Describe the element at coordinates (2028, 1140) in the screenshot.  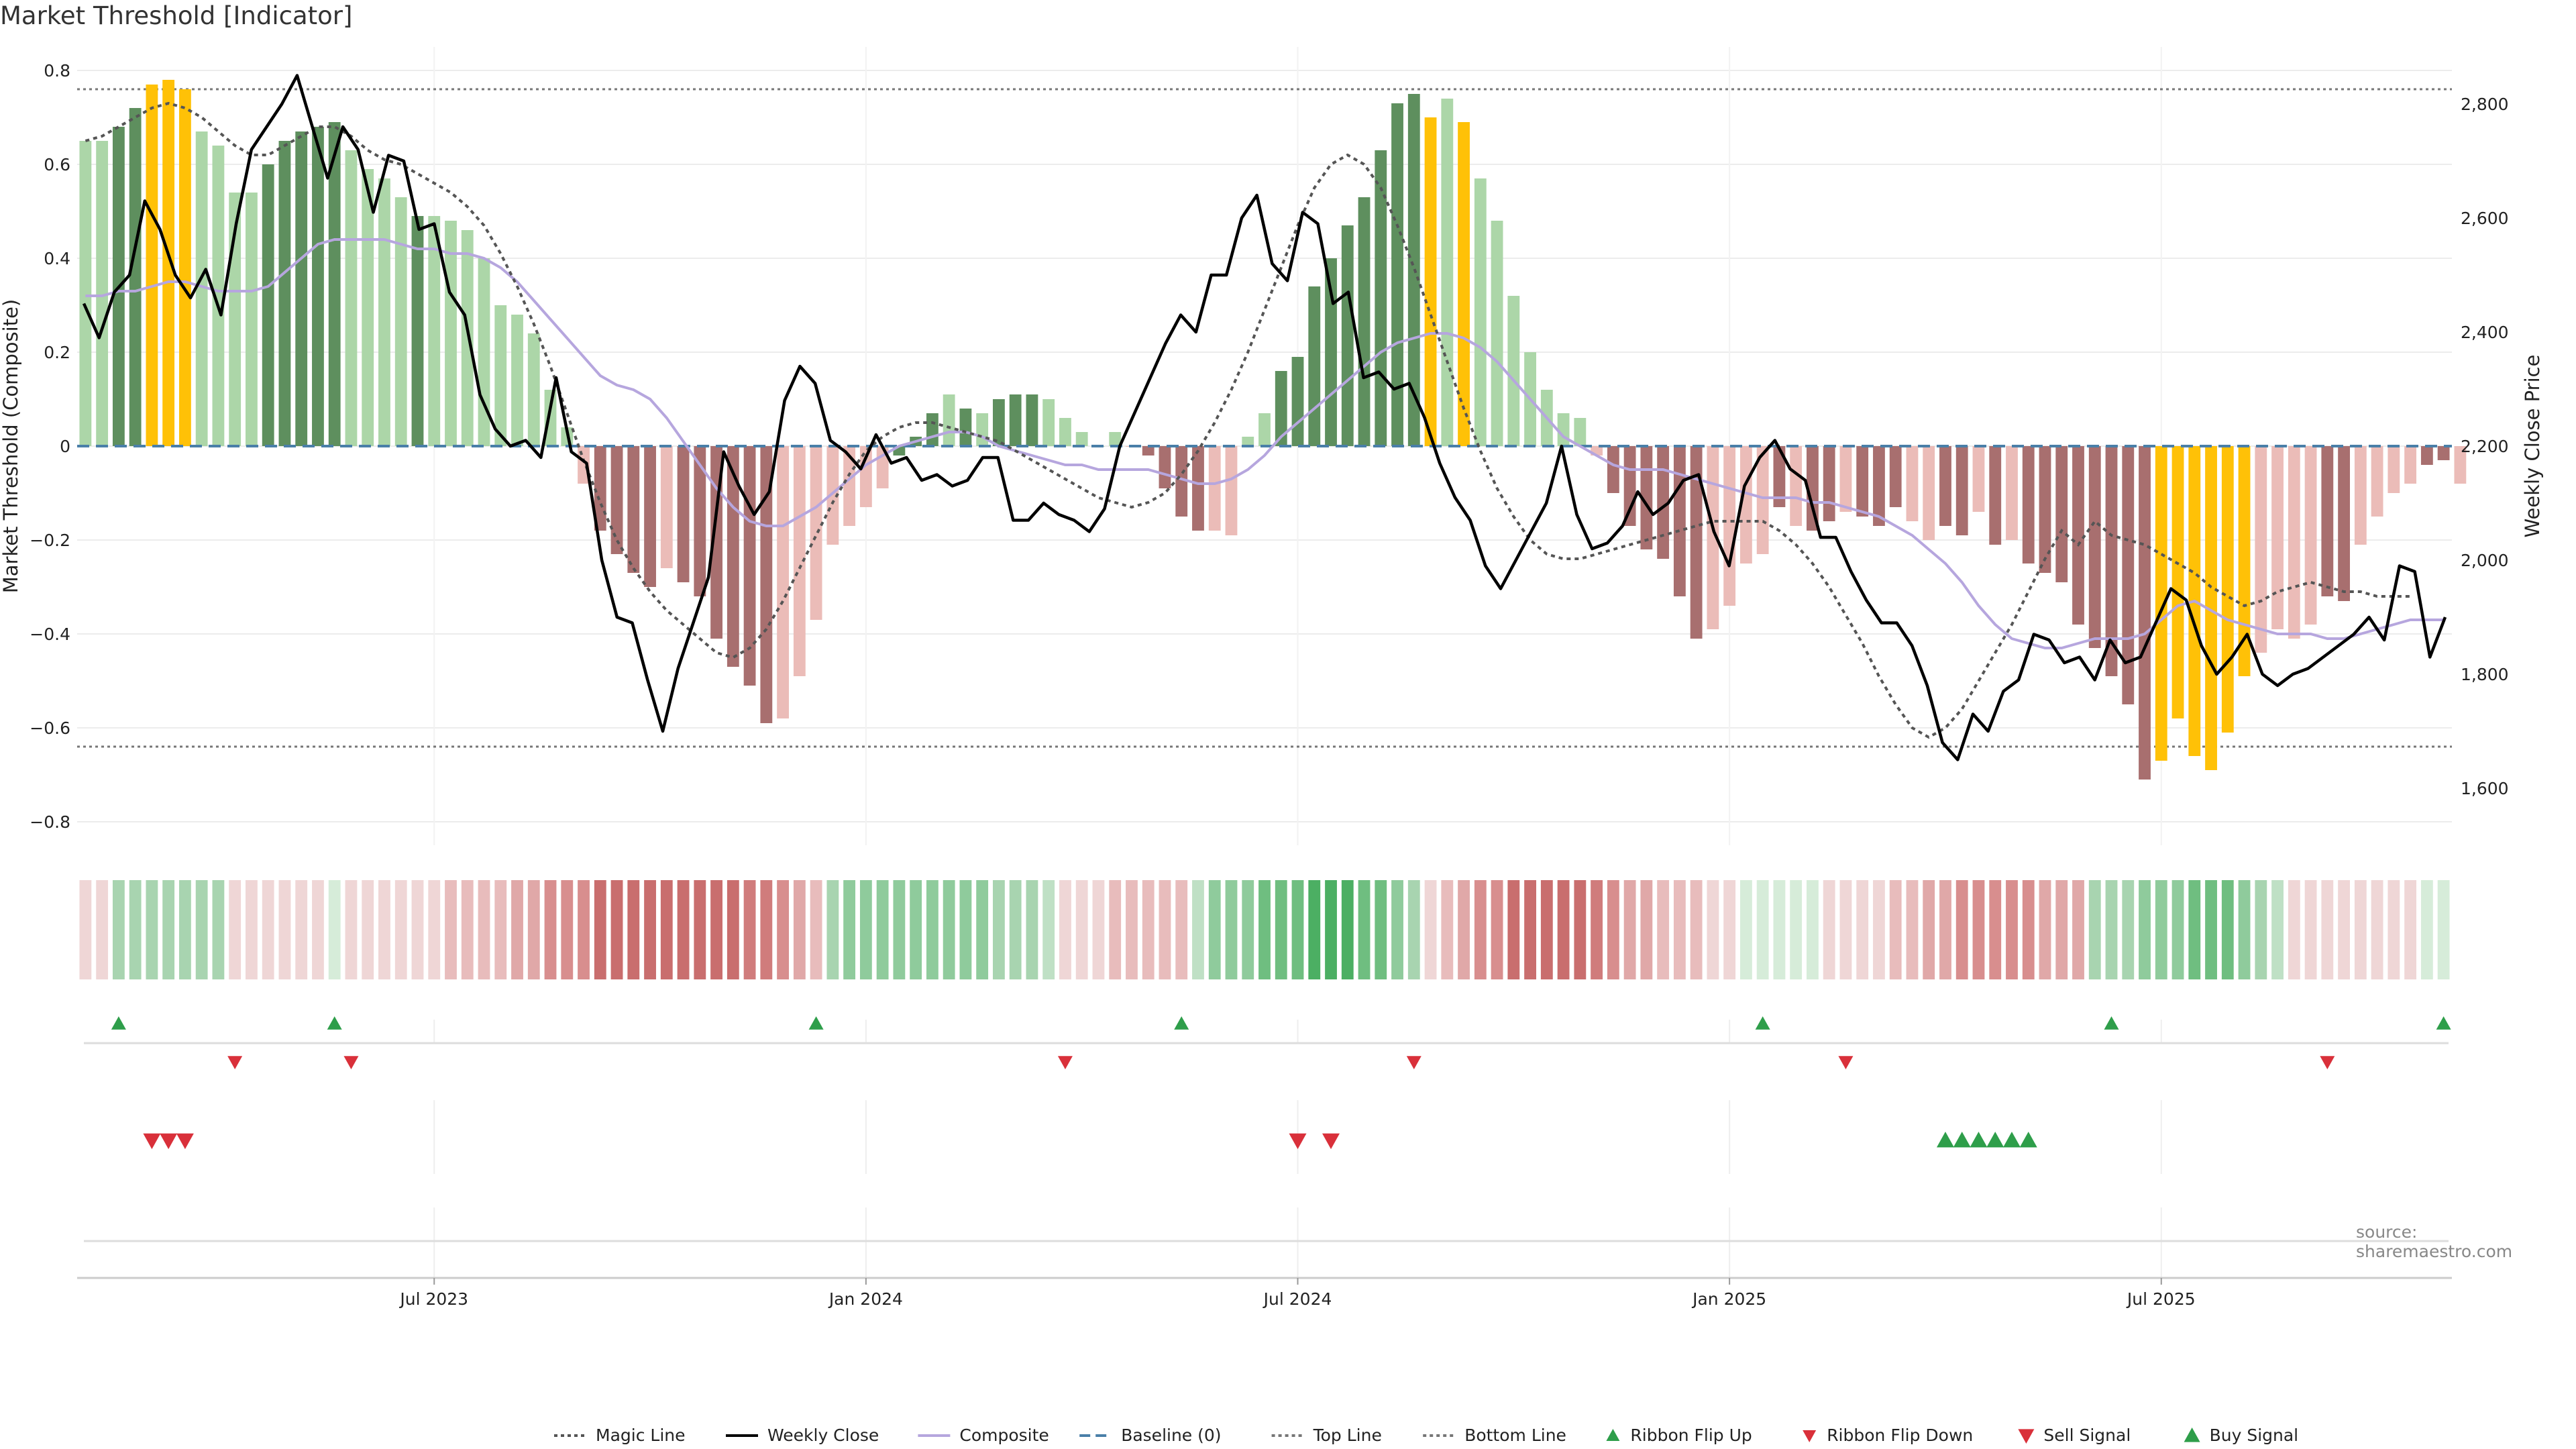
I see `buy-signal-marker` at that location.